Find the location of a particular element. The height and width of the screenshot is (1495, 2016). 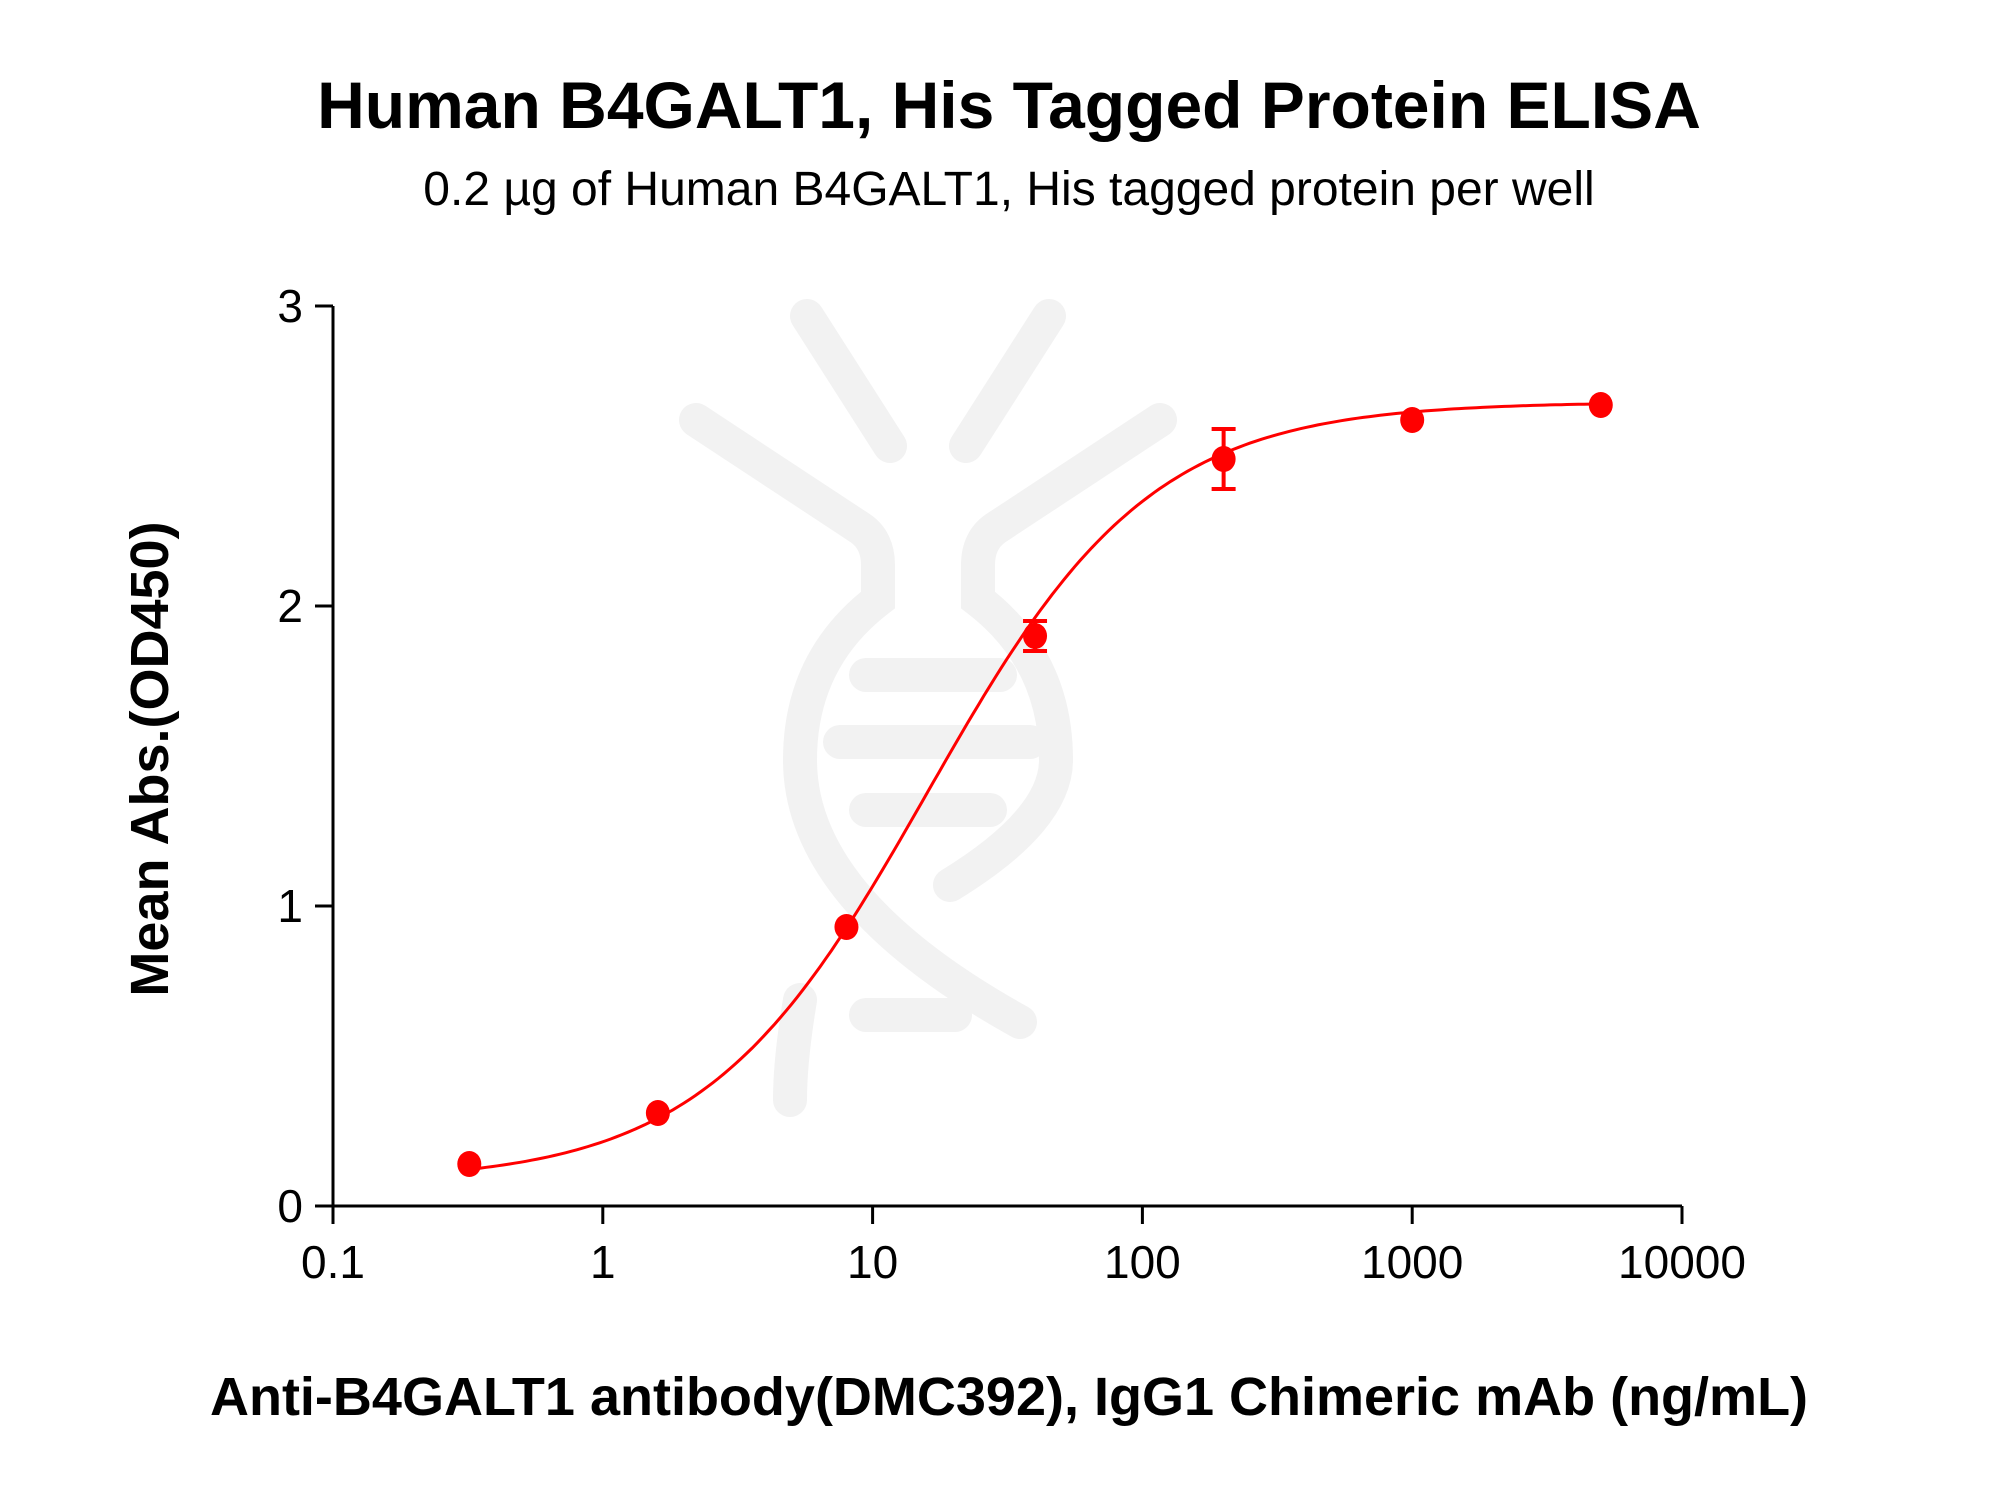

y-tick-label: 1 is located at coordinates (290, 906).